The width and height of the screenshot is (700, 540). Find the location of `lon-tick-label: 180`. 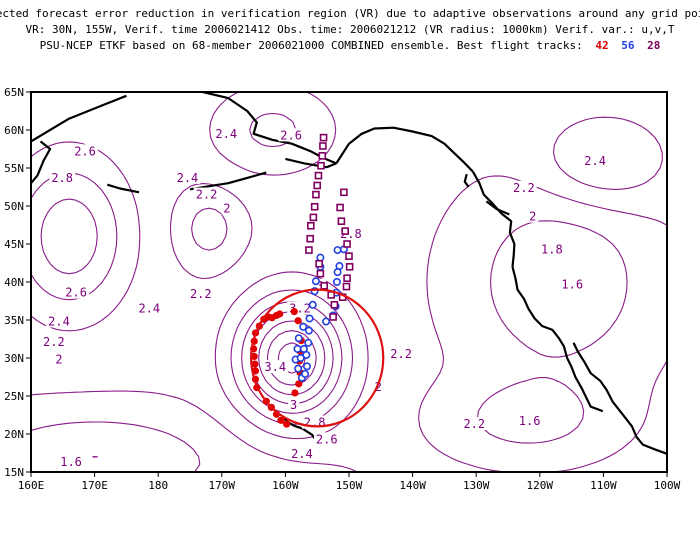

lon-tick-label: 180 is located at coordinates (158, 485).